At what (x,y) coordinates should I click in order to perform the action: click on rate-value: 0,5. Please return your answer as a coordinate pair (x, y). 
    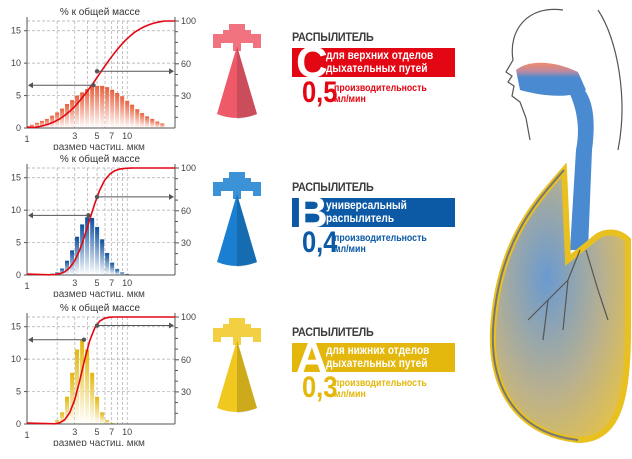
    Looking at the image, I should click on (320, 92).